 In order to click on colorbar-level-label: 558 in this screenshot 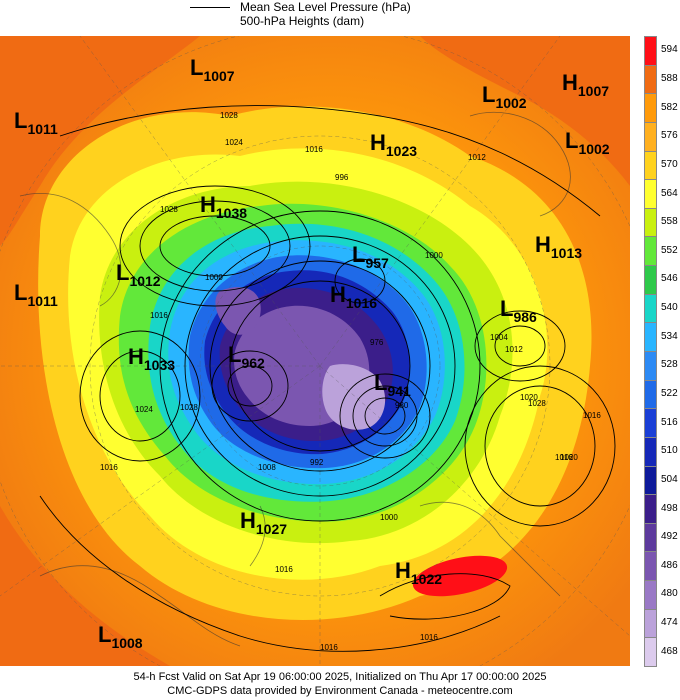, I will do `click(669, 222)`.